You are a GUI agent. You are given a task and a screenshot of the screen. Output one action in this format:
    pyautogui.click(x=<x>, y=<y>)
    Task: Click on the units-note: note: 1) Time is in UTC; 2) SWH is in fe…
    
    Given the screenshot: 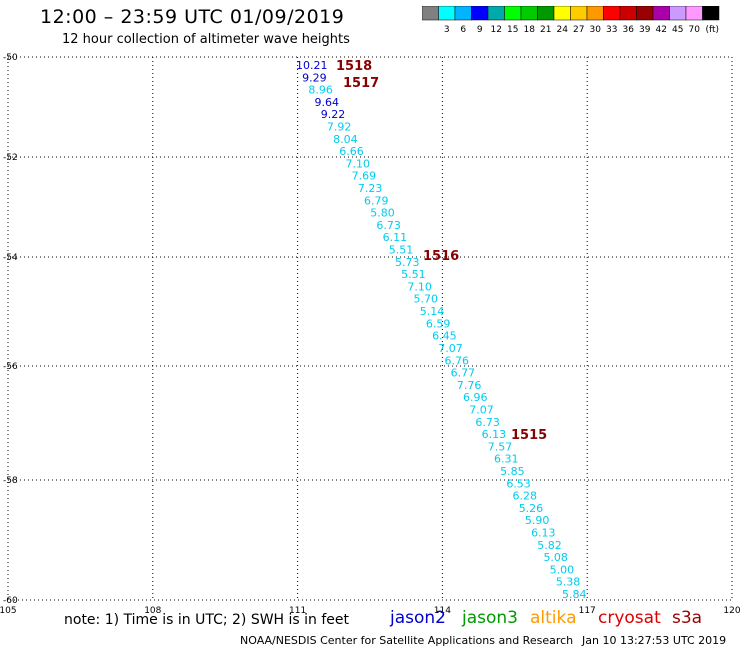 What is the action you would take?
    pyautogui.click(x=207, y=620)
    